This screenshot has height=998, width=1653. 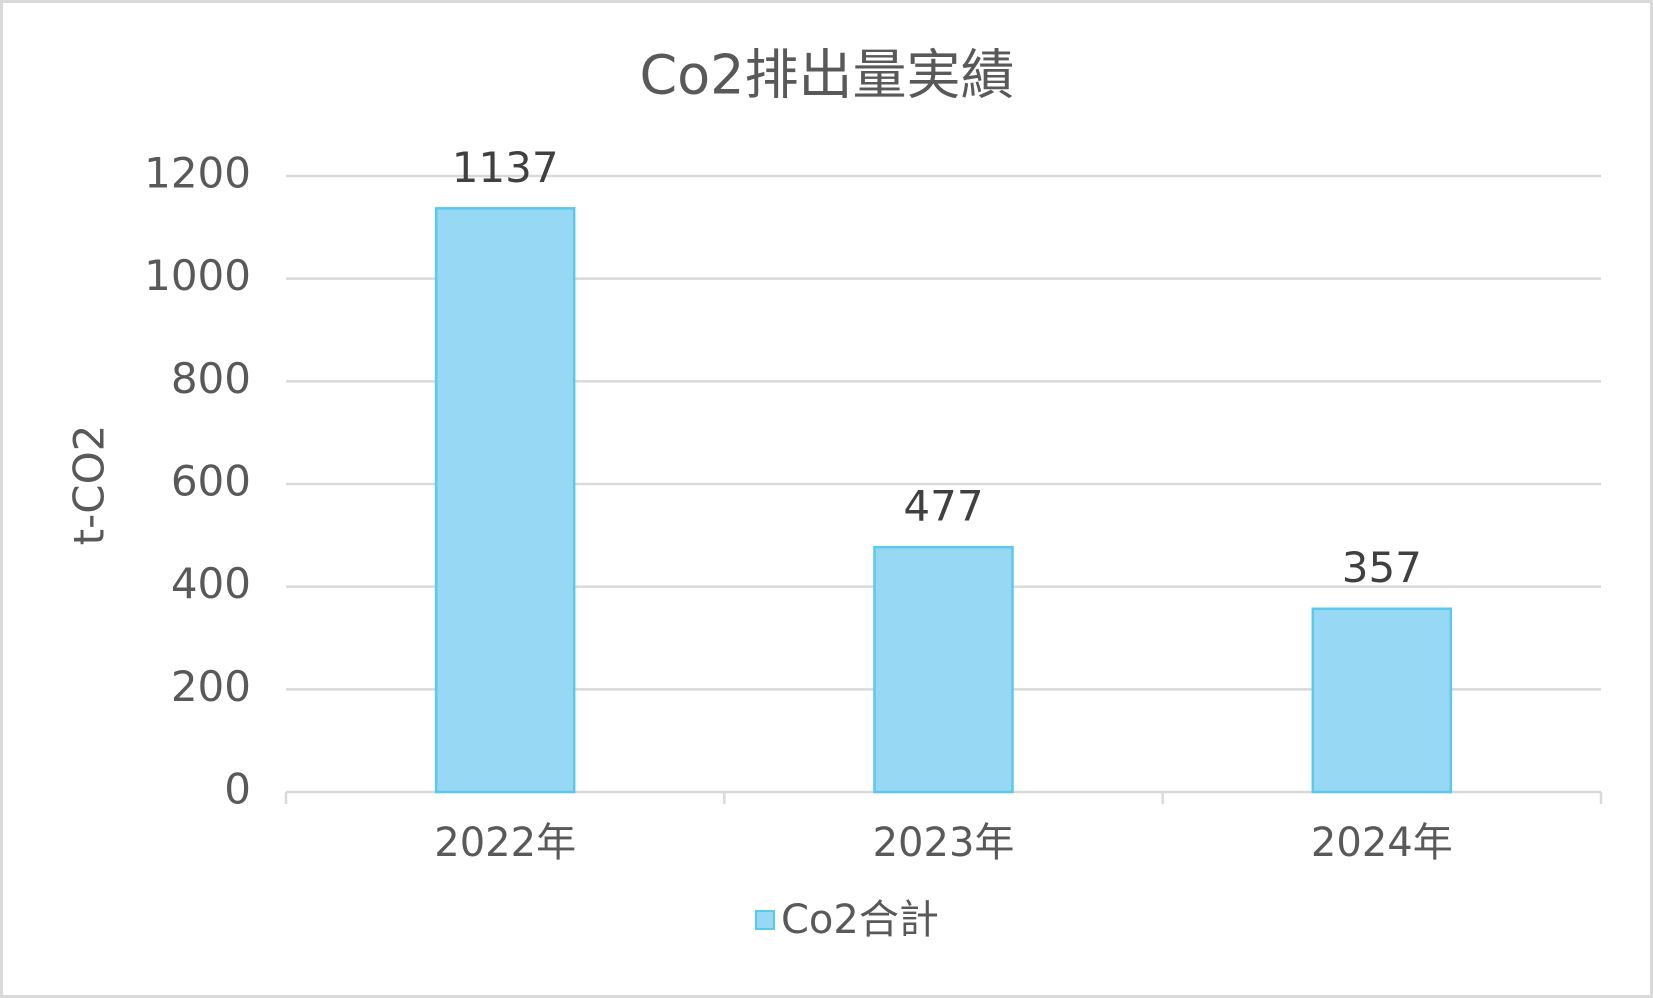 What do you see at coordinates (211, 378) in the screenshot?
I see `y-tick-label: 800` at bounding box center [211, 378].